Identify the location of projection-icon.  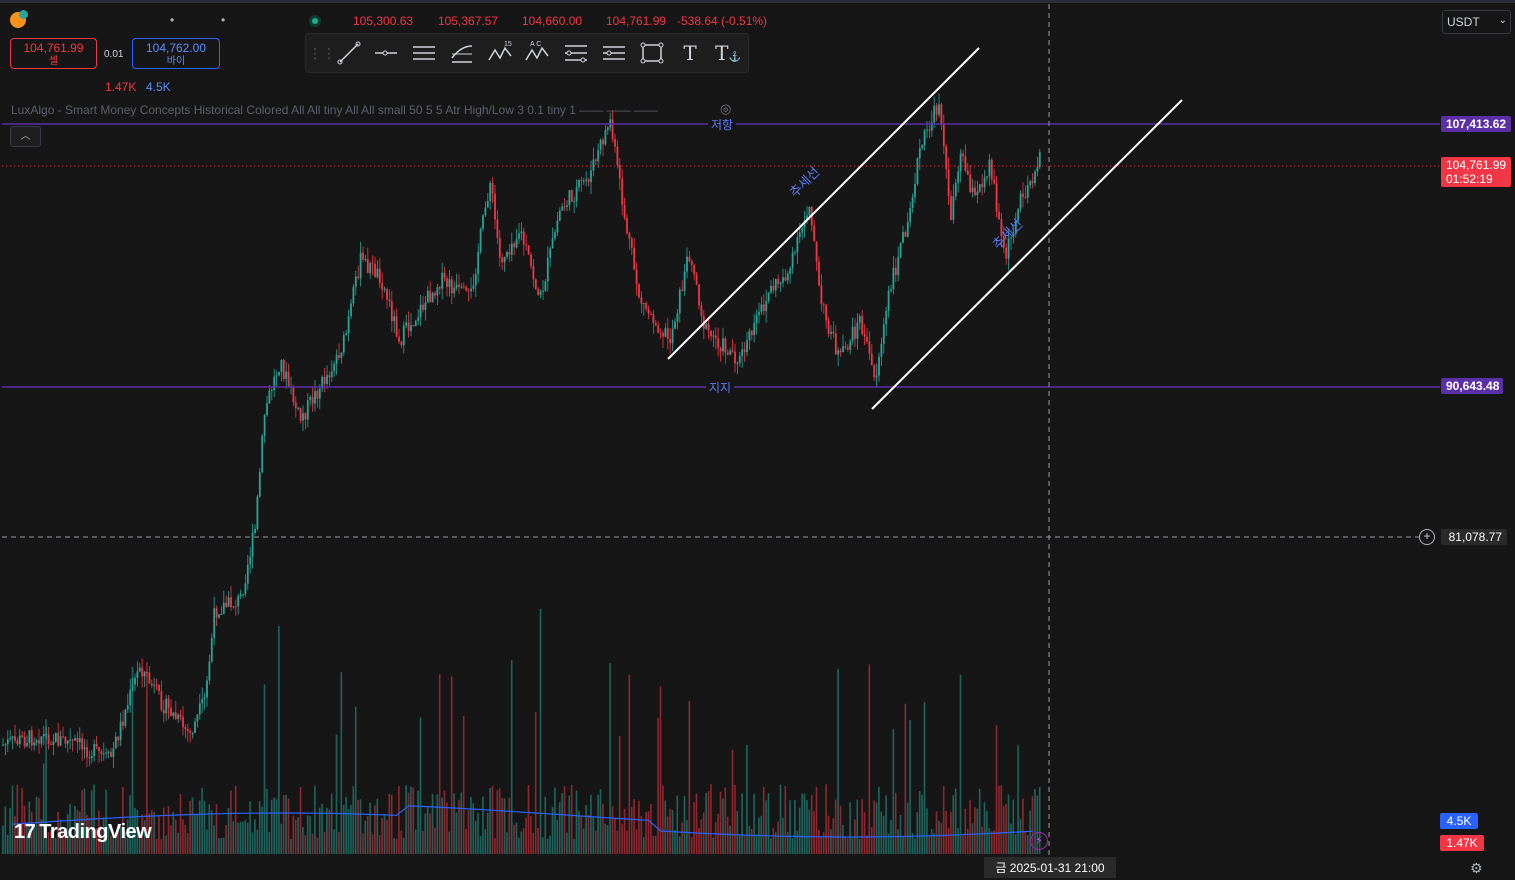
(614, 53).